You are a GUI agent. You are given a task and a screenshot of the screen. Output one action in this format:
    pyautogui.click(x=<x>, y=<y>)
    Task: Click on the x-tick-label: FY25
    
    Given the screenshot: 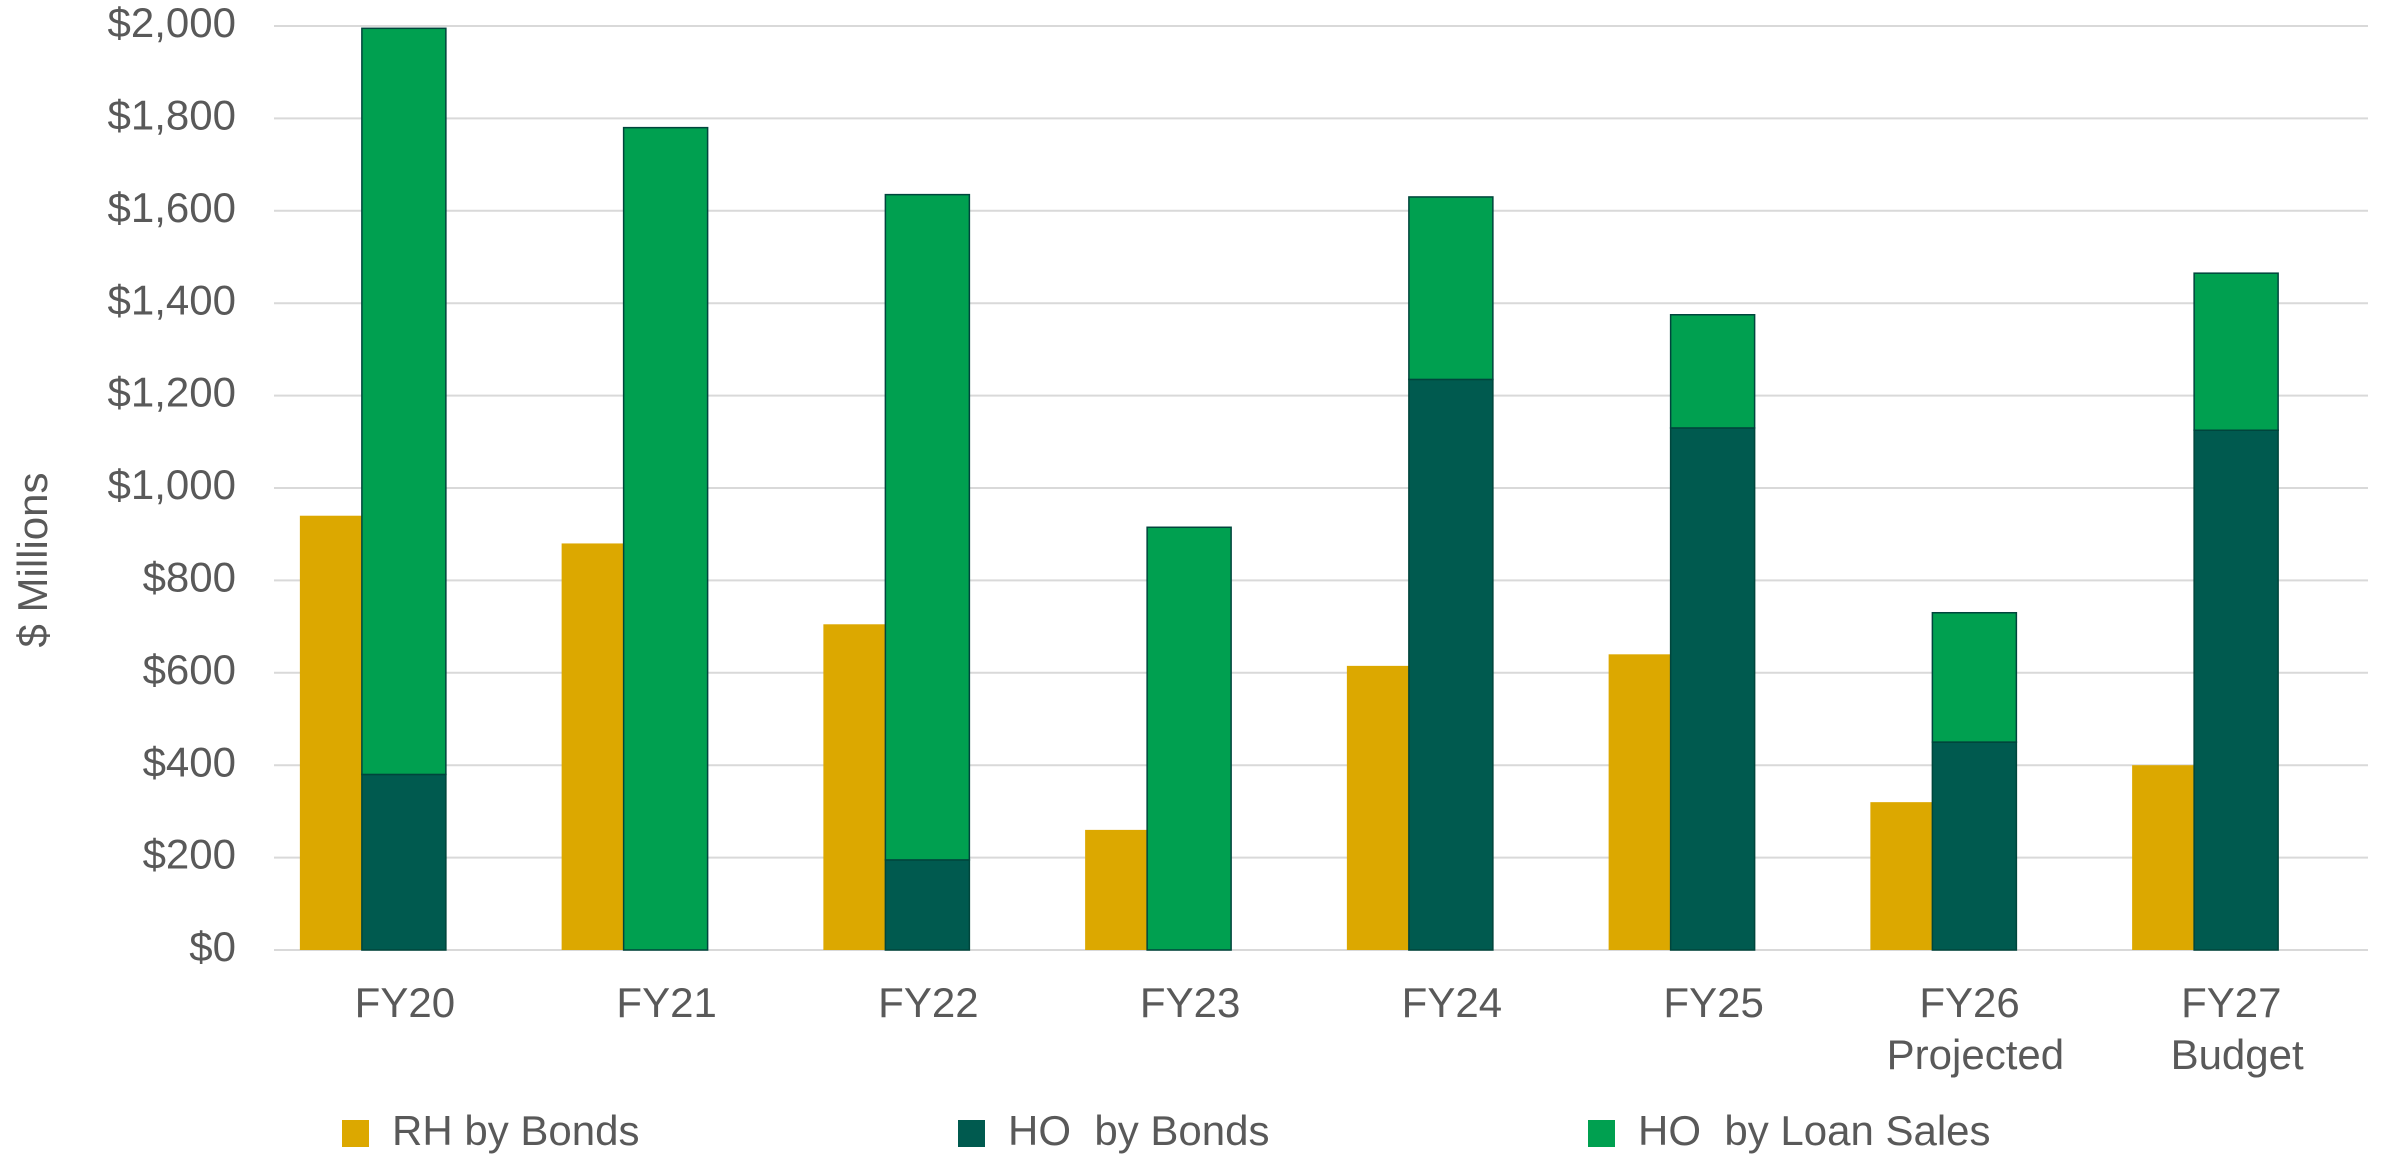 What is the action you would take?
    pyautogui.click(x=1713, y=1002)
    